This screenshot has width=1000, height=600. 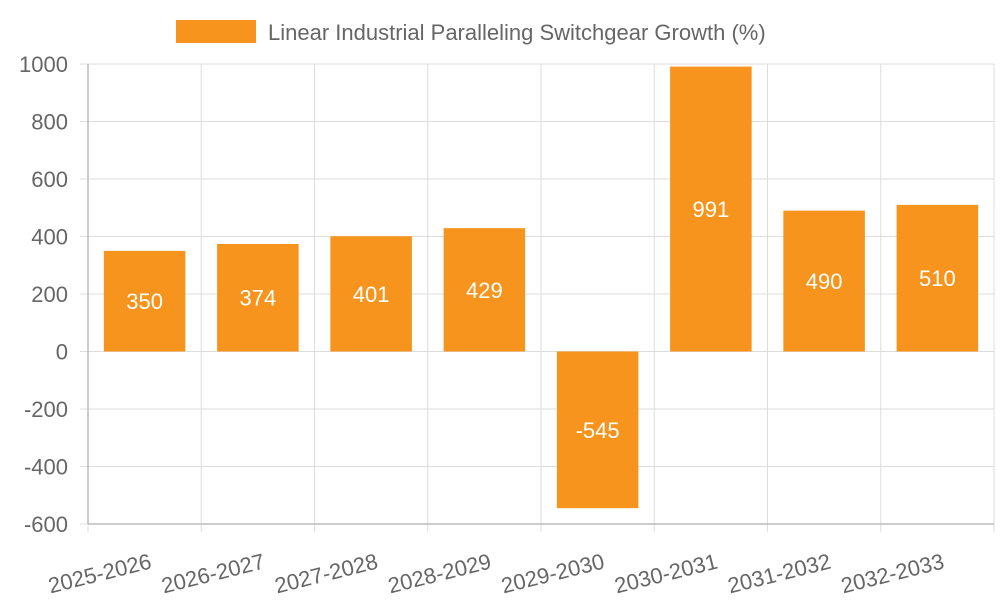 I want to click on bar-value-label: 991, so click(x=711, y=209).